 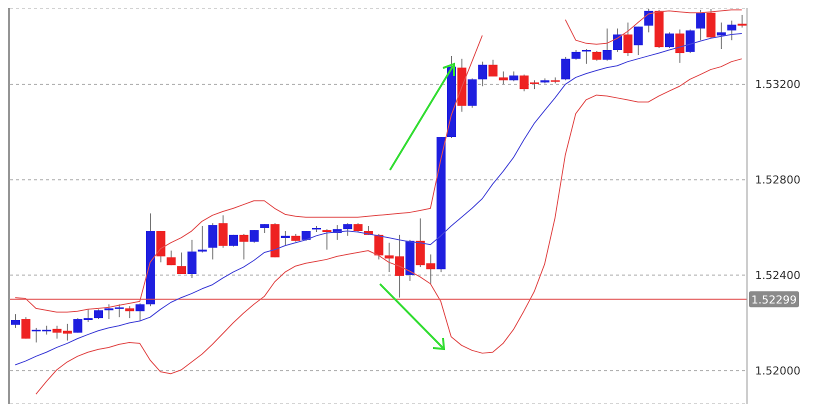 What do you see at coordinates (774, 299) in the screenshot?
I see `ref-line-label: 1.52299` at bounding box center [774, 299].